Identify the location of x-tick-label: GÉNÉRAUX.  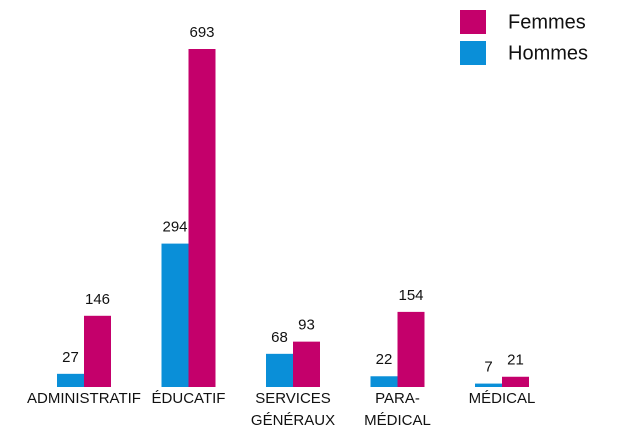
(293, 420).